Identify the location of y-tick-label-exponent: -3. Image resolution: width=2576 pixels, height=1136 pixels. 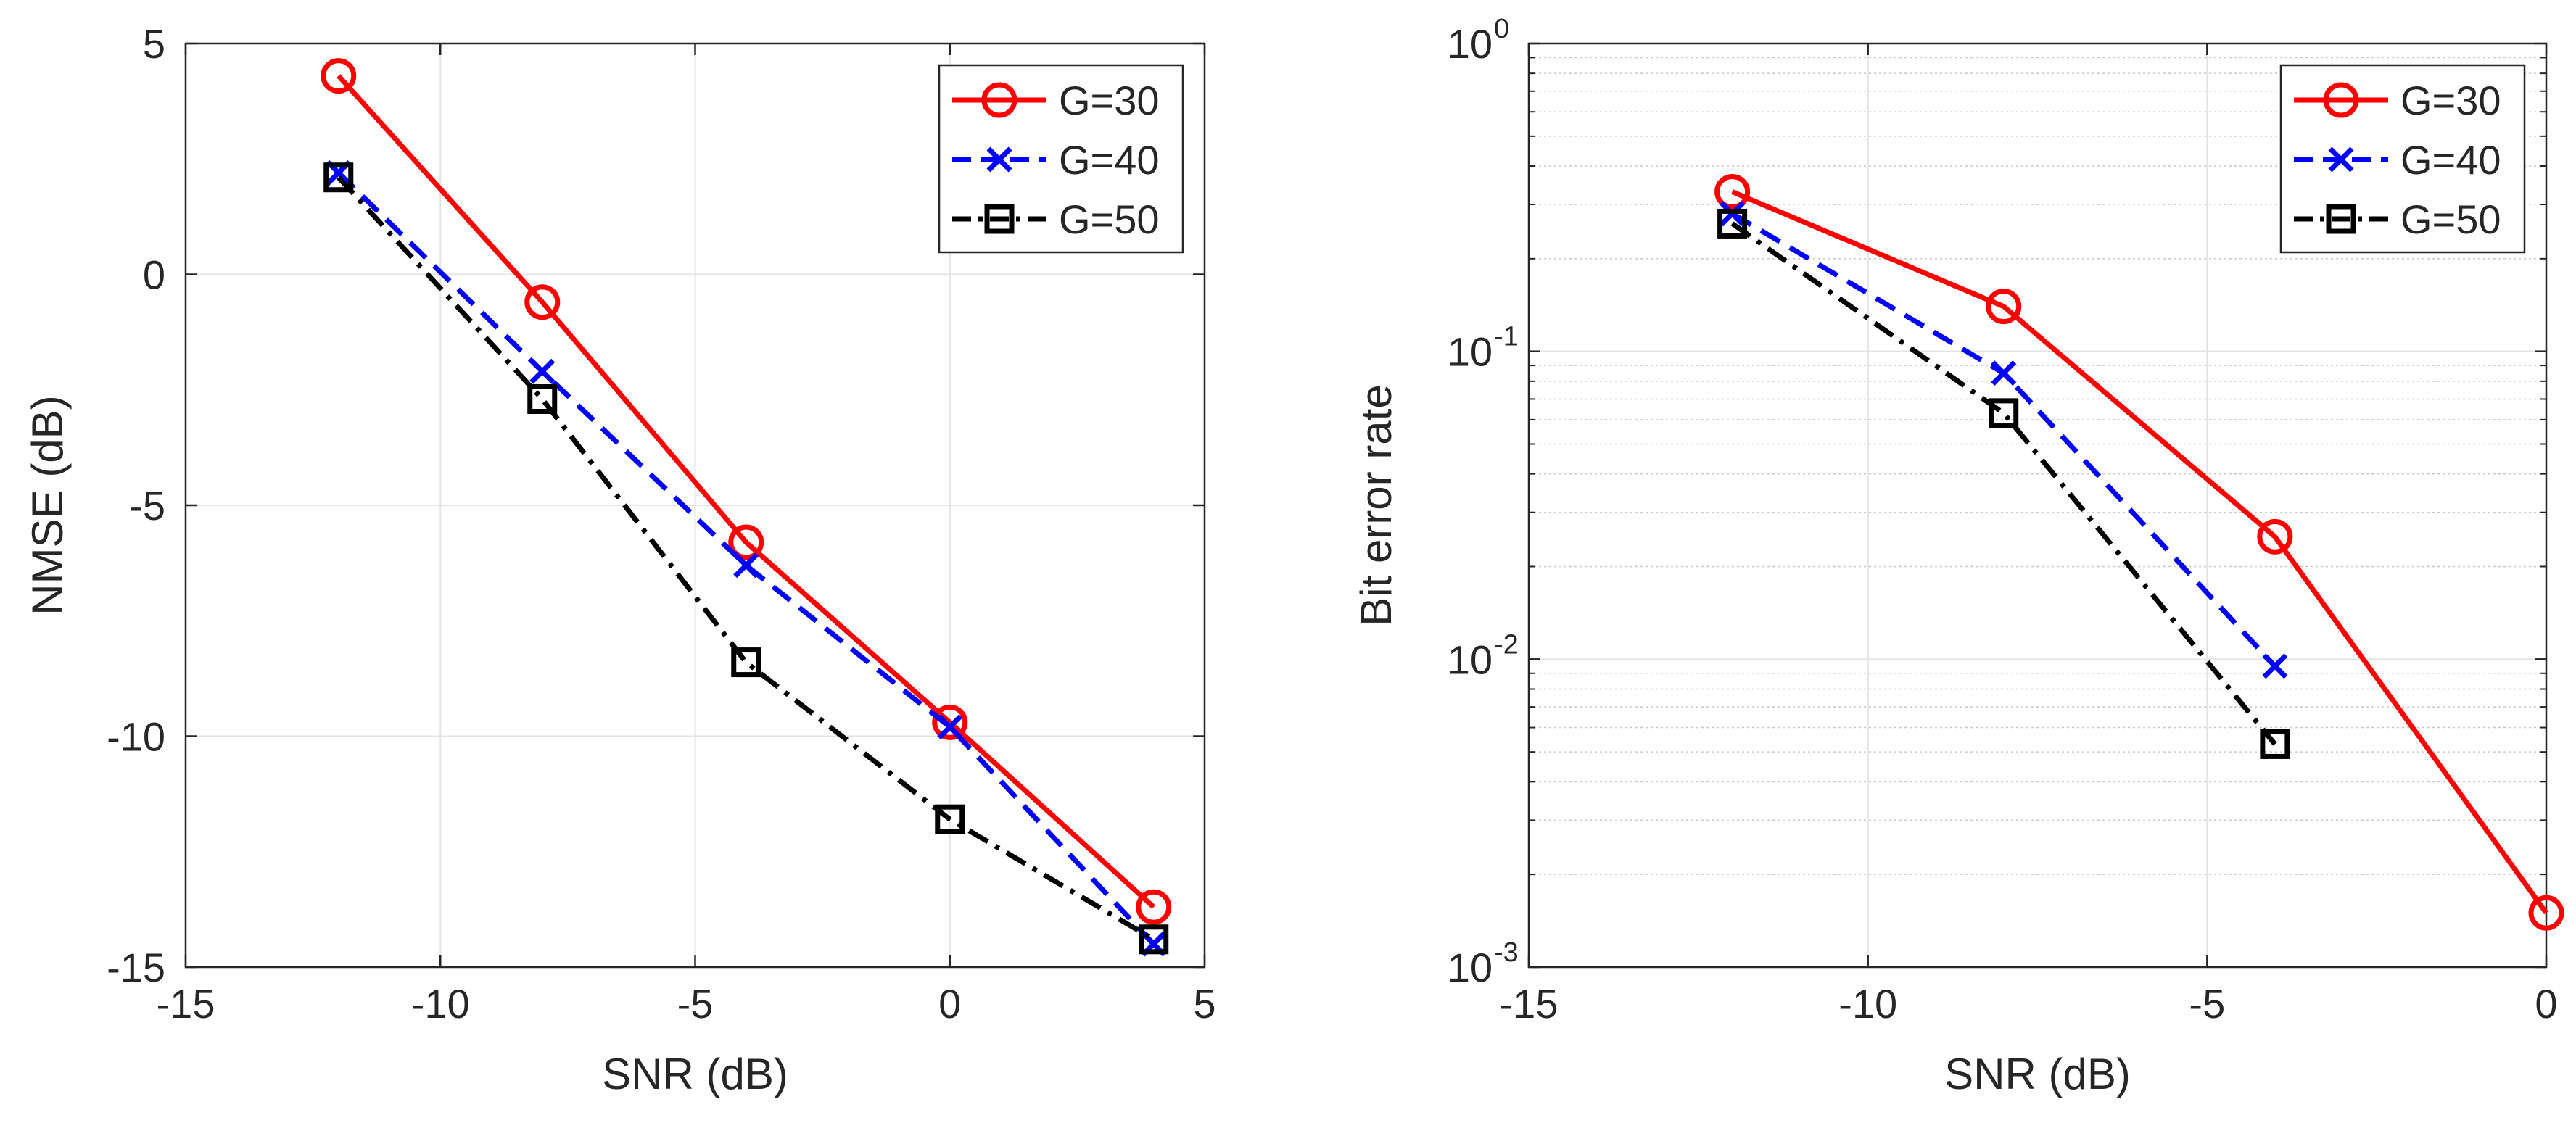
(1506, 953).